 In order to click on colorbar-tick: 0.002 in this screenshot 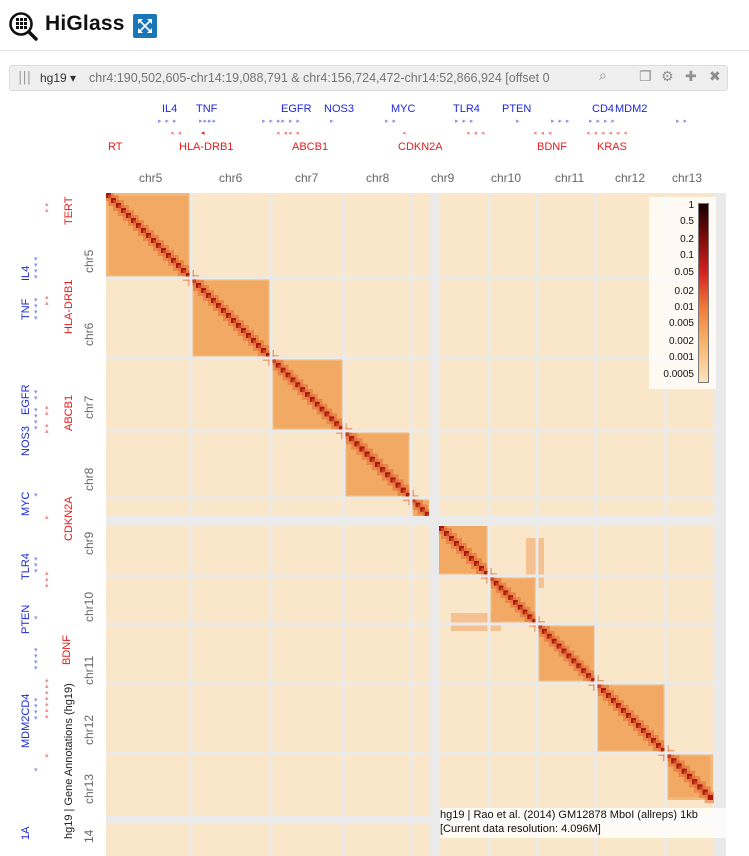, I will do `click(681, 341)`.